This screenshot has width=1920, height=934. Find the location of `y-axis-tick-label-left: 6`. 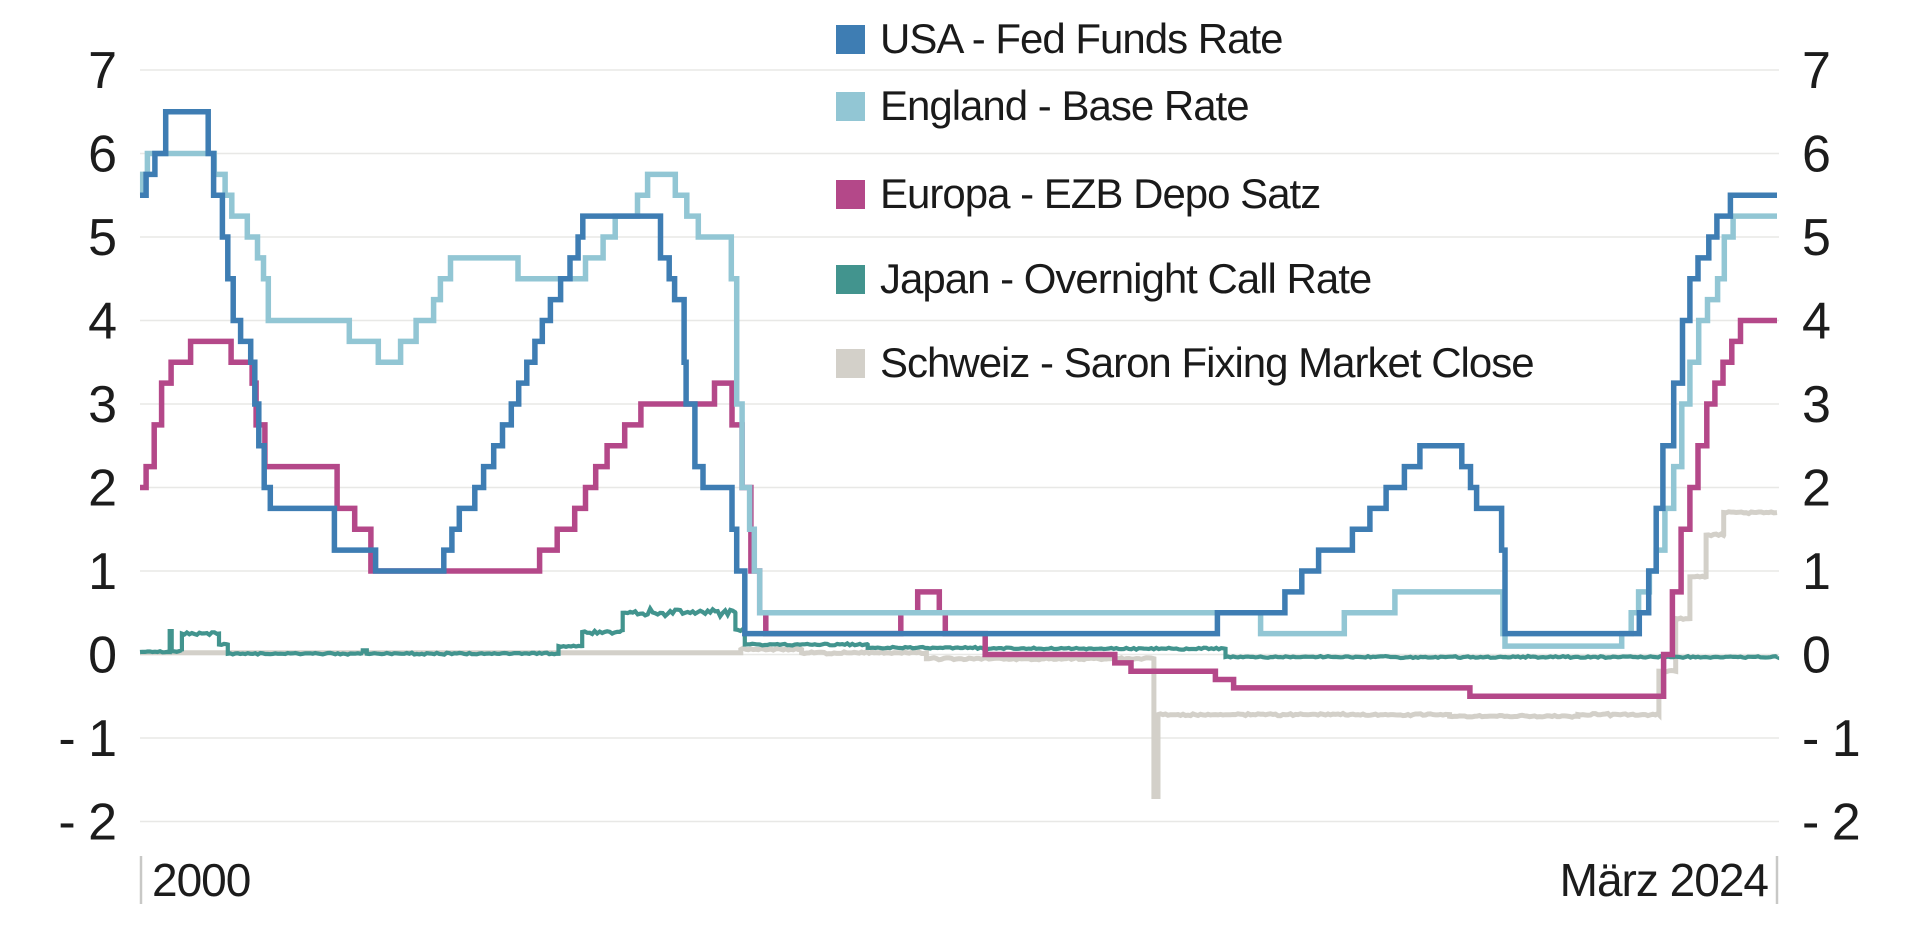

y-axis-tick-label-left: 6 is located at coordinates (102, 155).